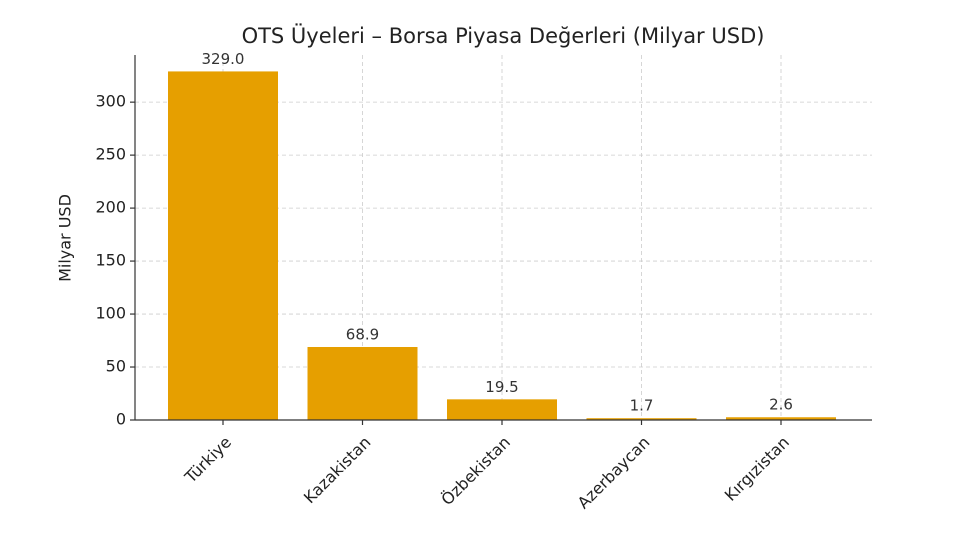  What do you see at coordinates (121, 419) in the screenshot?
I see `y-tick-label: 0` at bounding box center [121, 419].